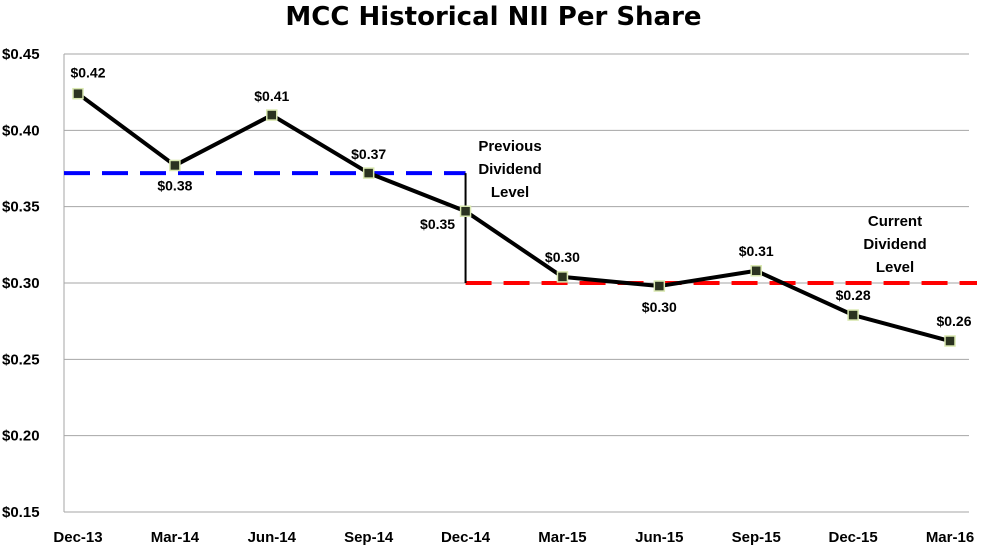 The height and width of the screenshot is (547, 987). Describe the element at coordinates (953, 321) in the screenshot. I see `data-label: $0.26` at that location.